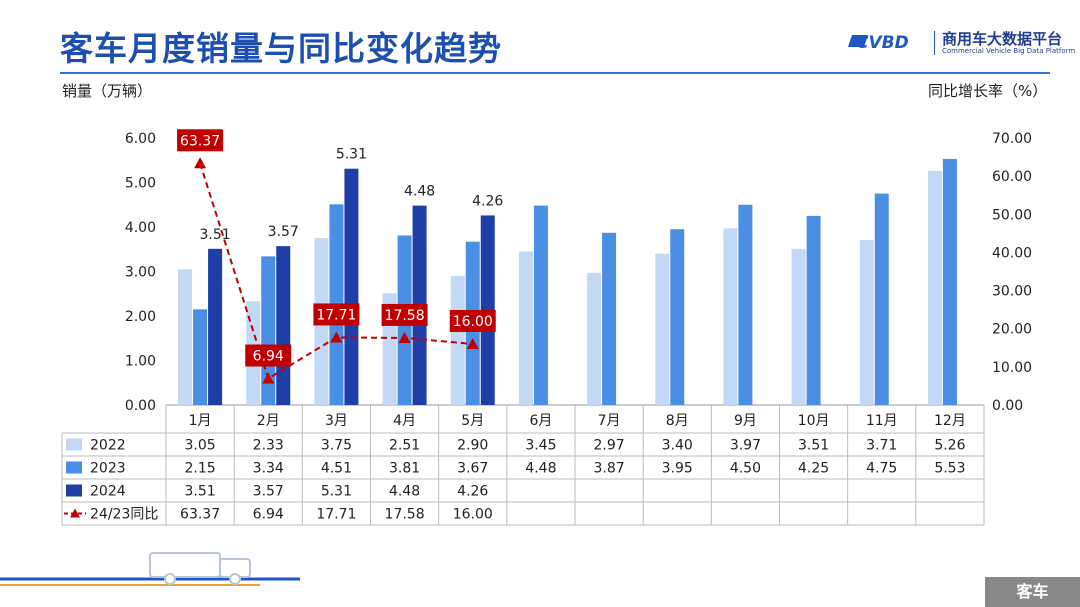 Image resolution: width=1080 pixels, height=607 pixels. Describe the element at coordinates (1012, 177) in the screenshot. I see `right-tick-label: 60.00` at that location.